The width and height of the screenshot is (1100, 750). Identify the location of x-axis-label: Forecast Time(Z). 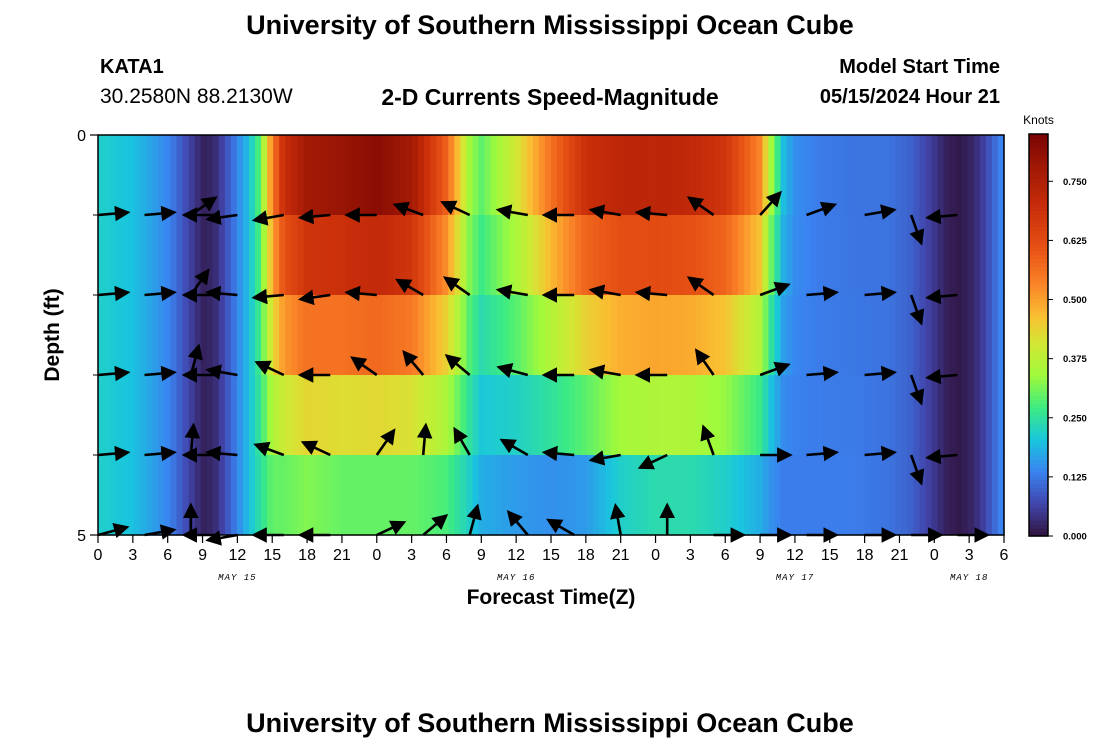
(551, 597).